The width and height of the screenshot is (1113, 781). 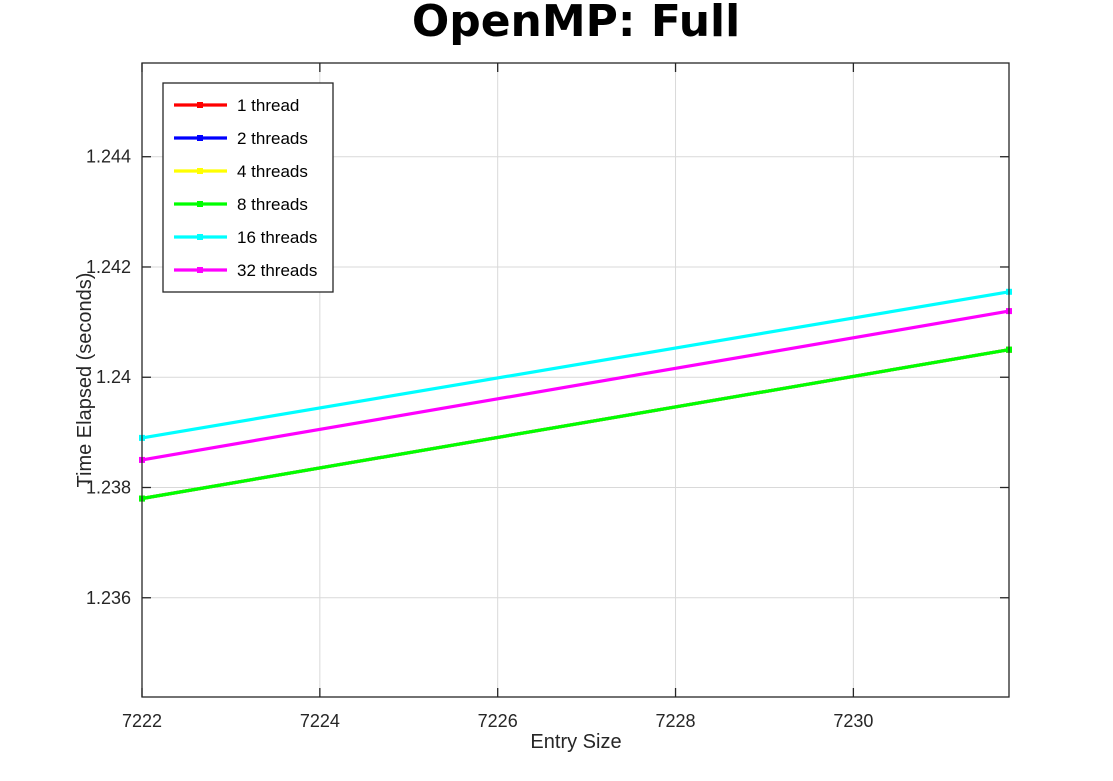 I want to click on legend-box, so click(x=248, y=187).